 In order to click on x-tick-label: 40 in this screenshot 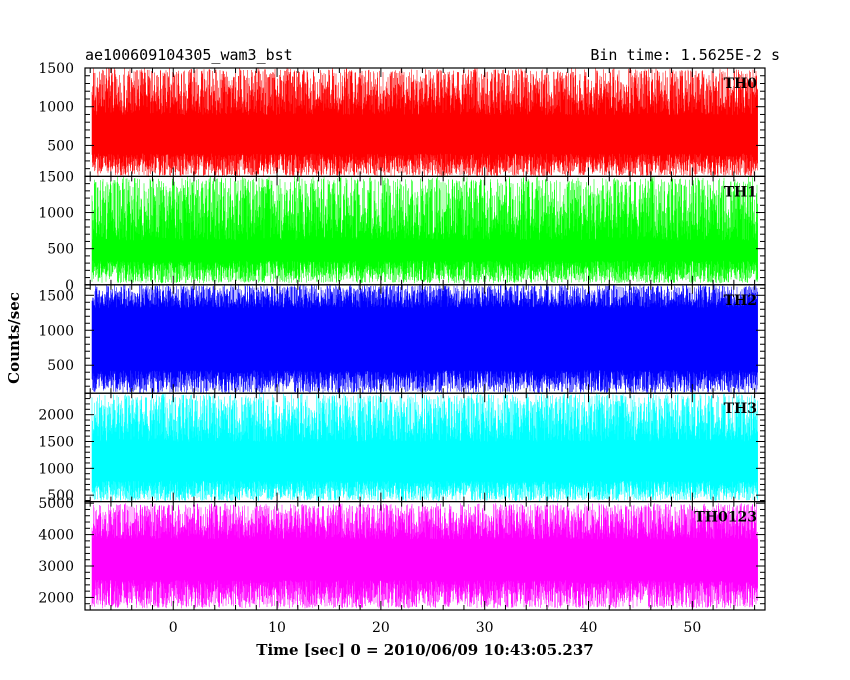, I will do `click(589, 628)`.